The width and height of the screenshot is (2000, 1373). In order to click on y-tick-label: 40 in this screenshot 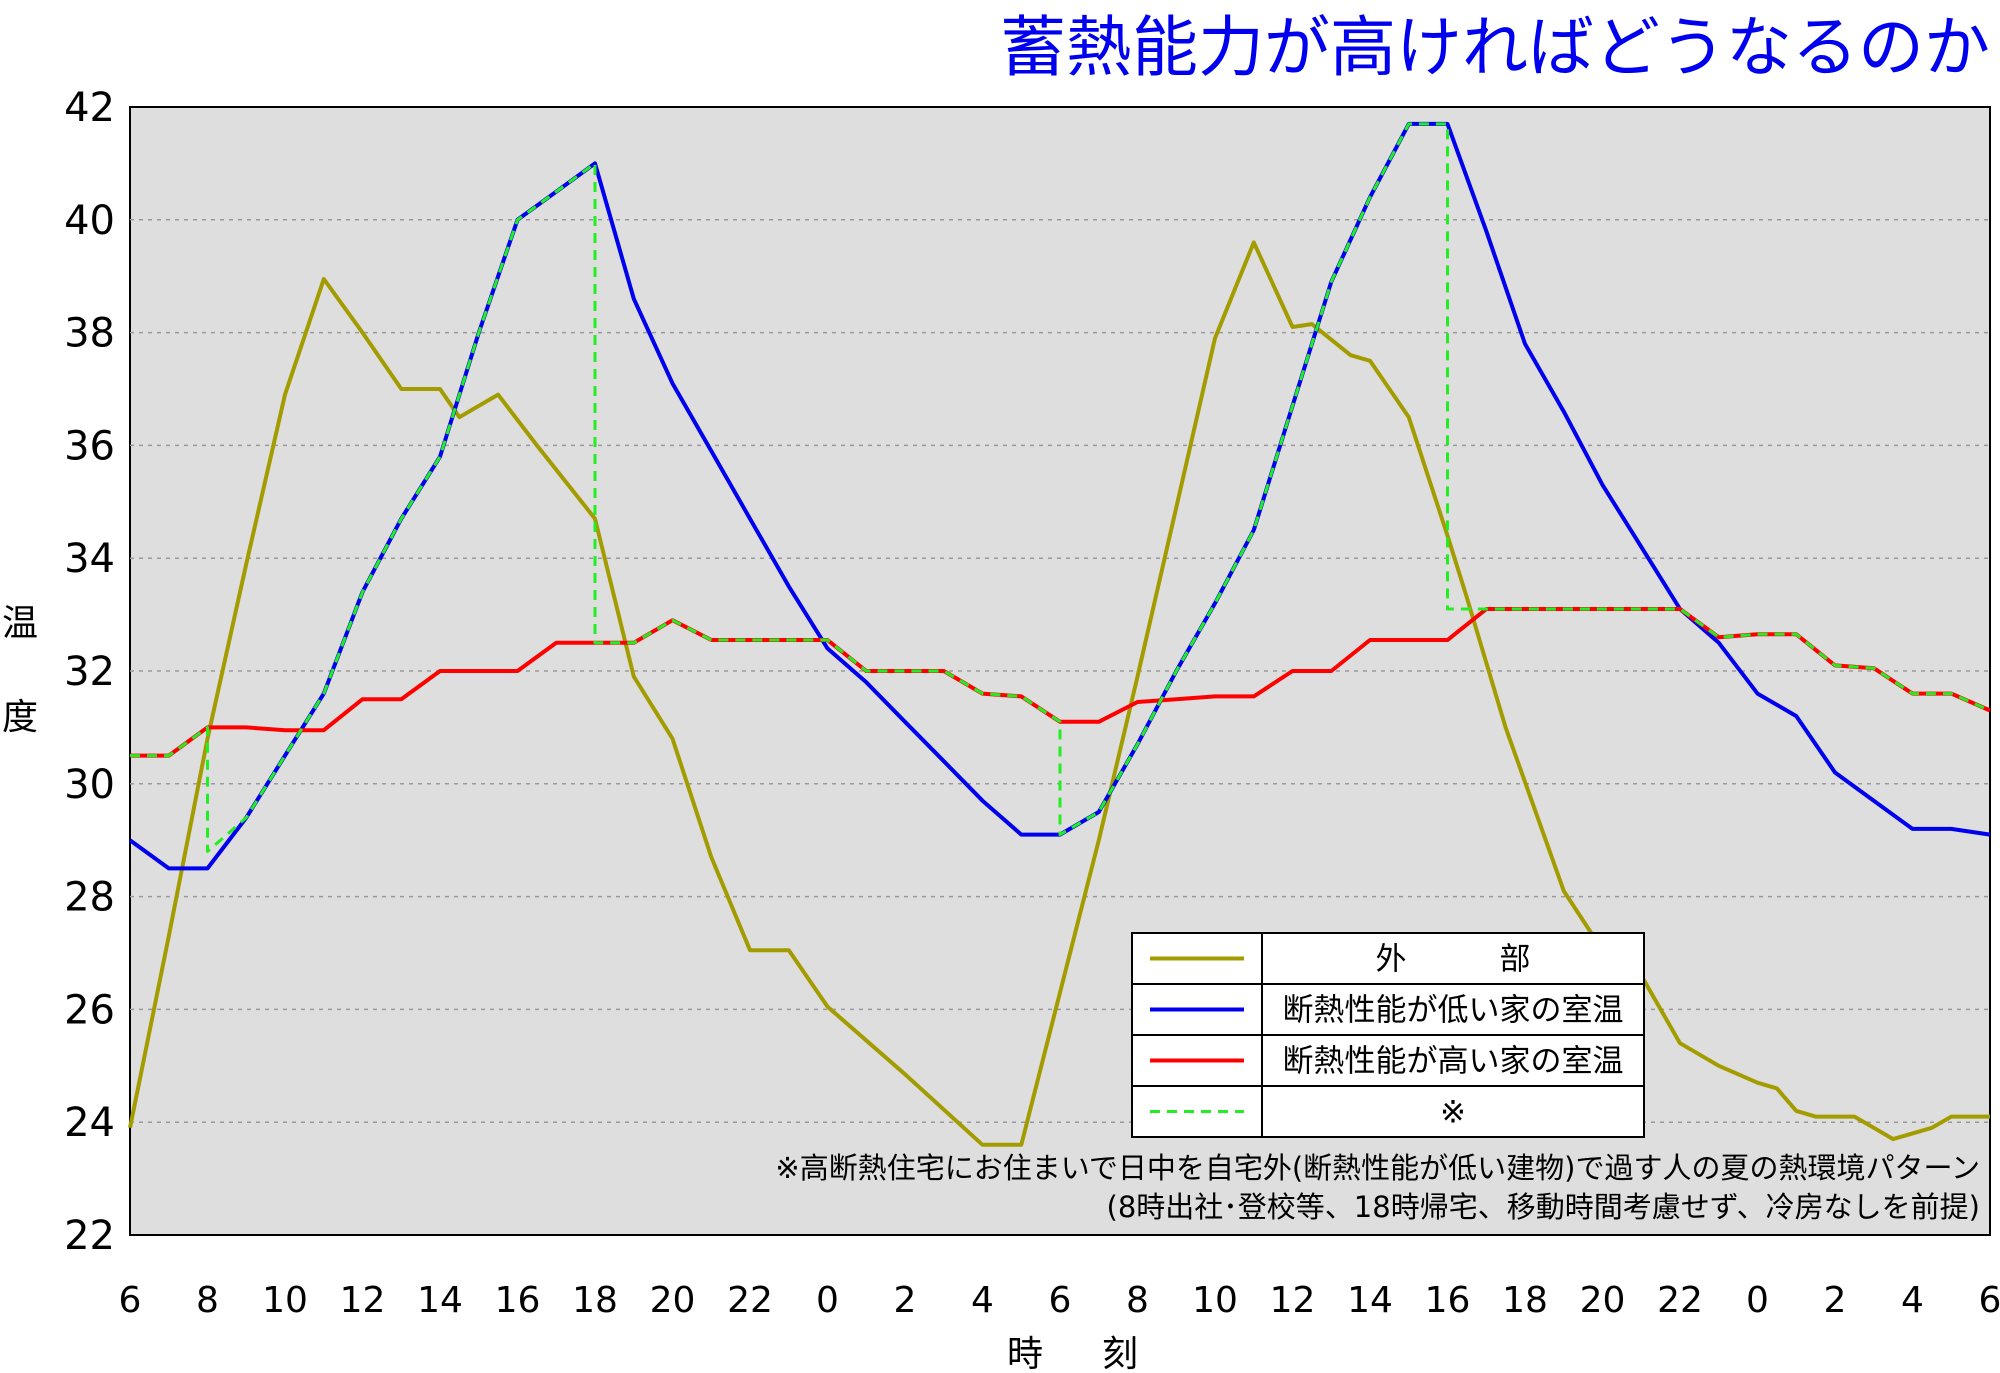, I will do `click(89, 221)`.